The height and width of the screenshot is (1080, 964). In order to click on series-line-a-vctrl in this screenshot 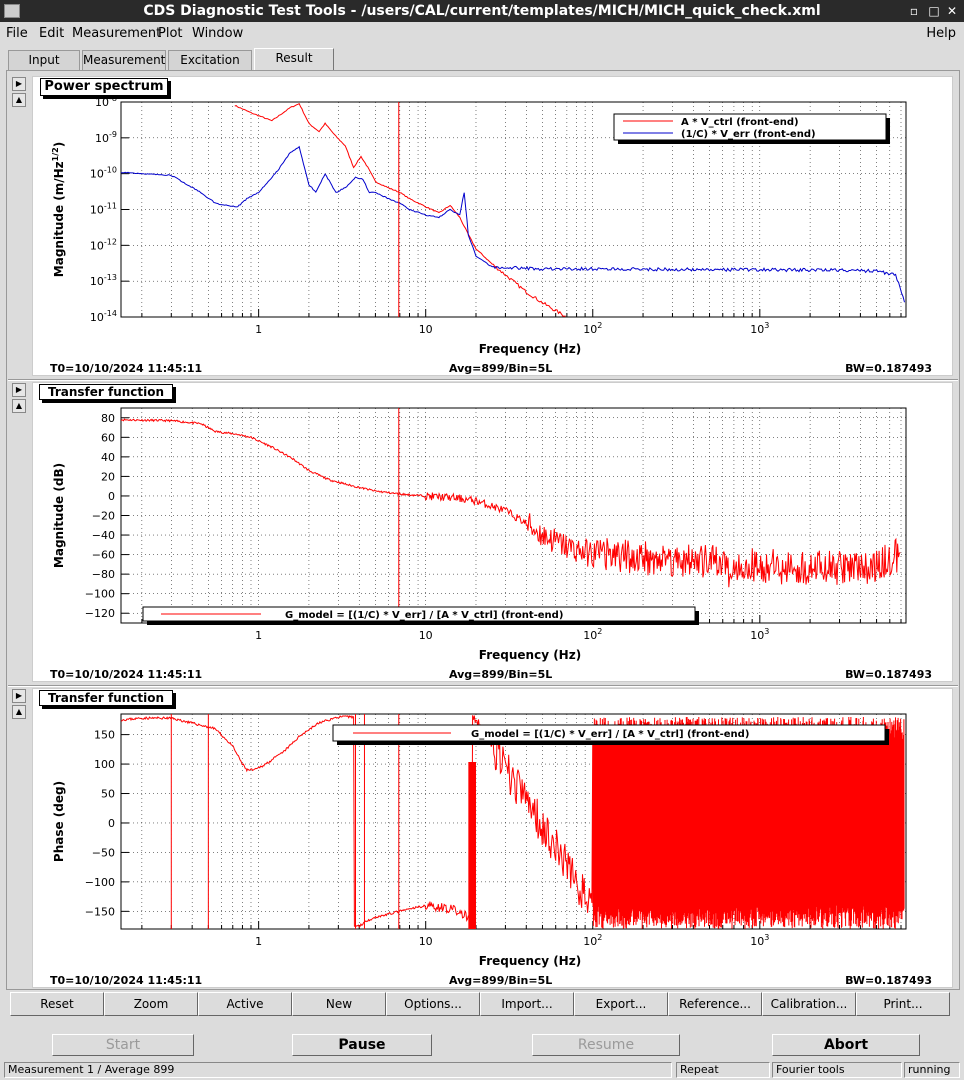, I will do `click(400, 210)`.